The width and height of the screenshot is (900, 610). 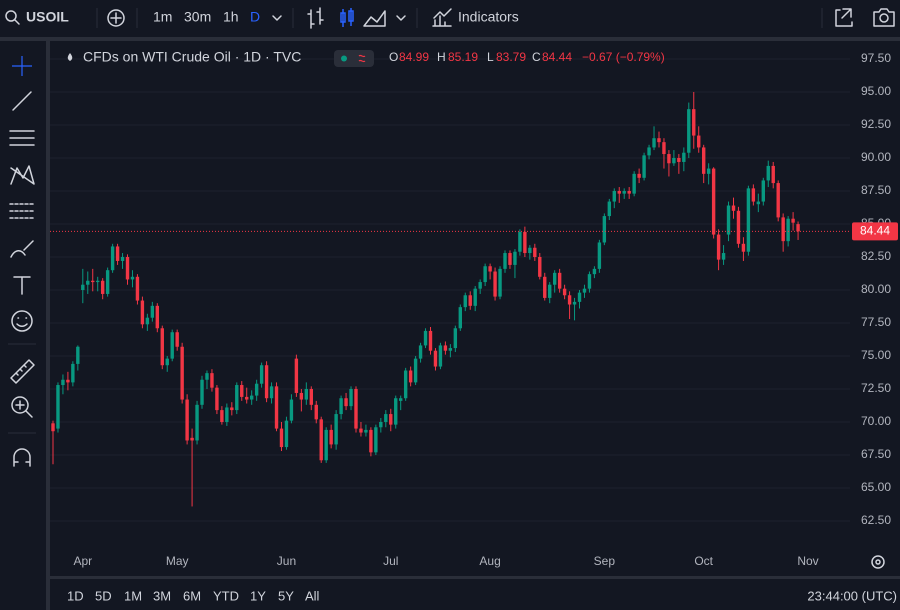 I want to click on y-tick-label: 80.00, so click(x=876, y=289).